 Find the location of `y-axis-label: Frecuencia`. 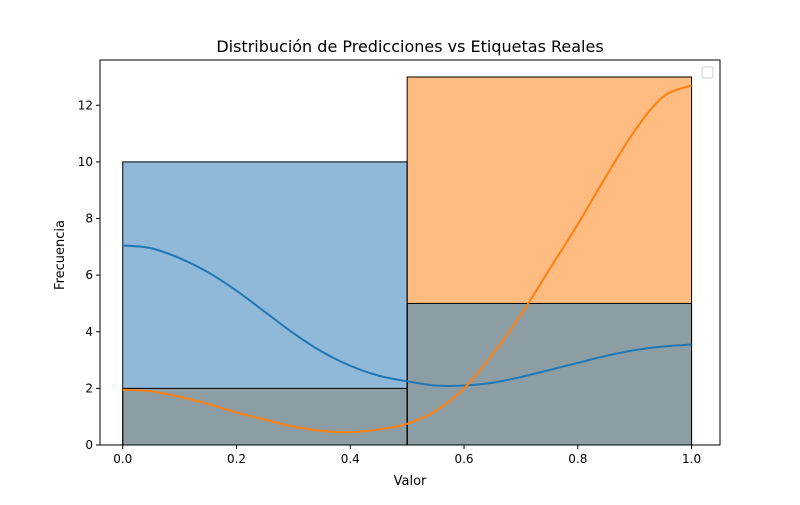

y-axis-label: Frecuencia is located at coordinates (60, 255).